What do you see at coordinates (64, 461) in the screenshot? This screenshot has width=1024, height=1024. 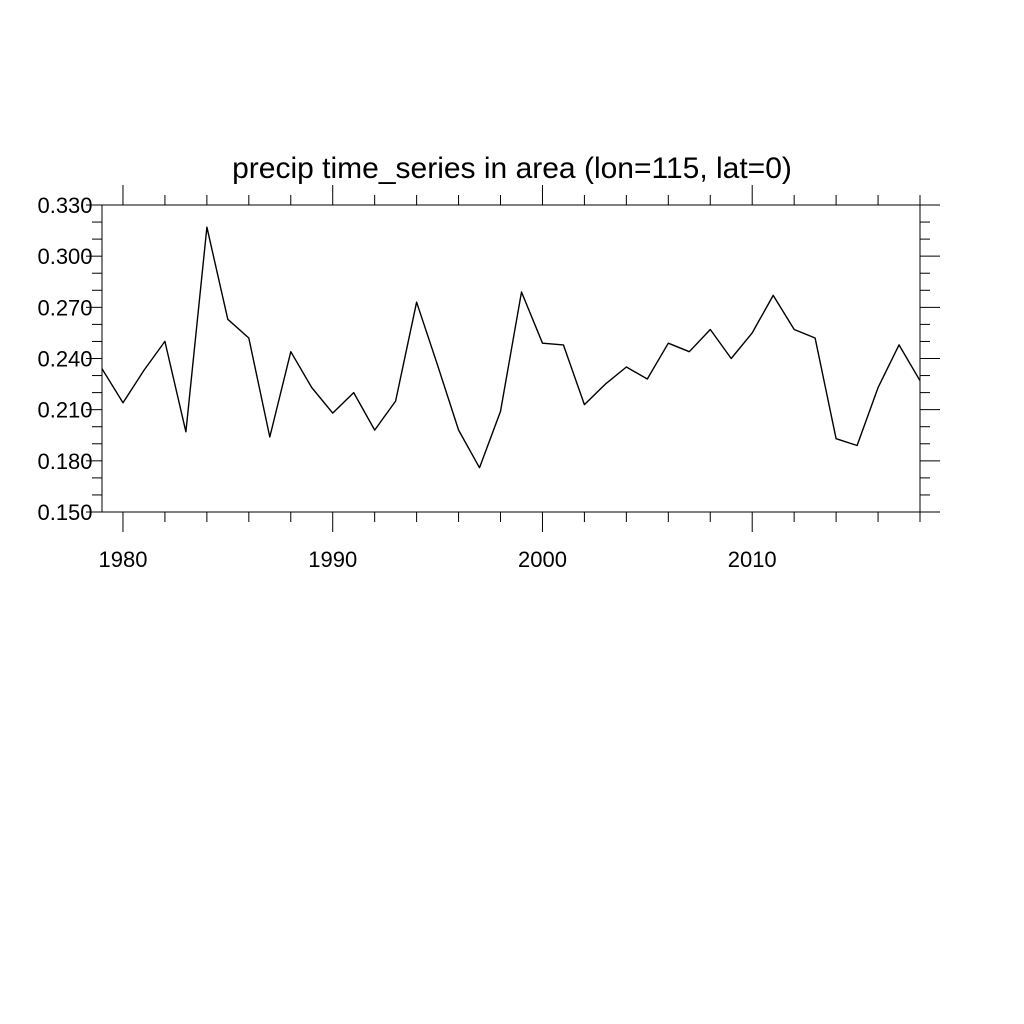 I see `y-tick-label: 0.180` at bounding box center [64, 461].